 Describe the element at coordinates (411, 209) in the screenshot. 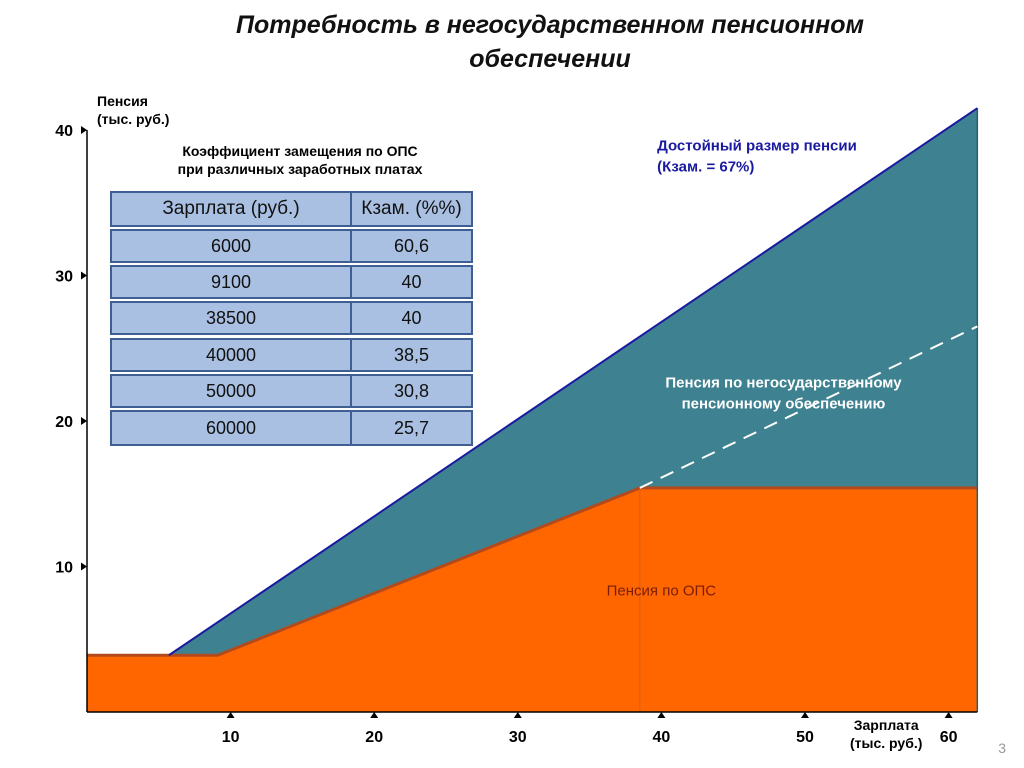

I see `table-header-rate: Кзам. (%%)` at that location.